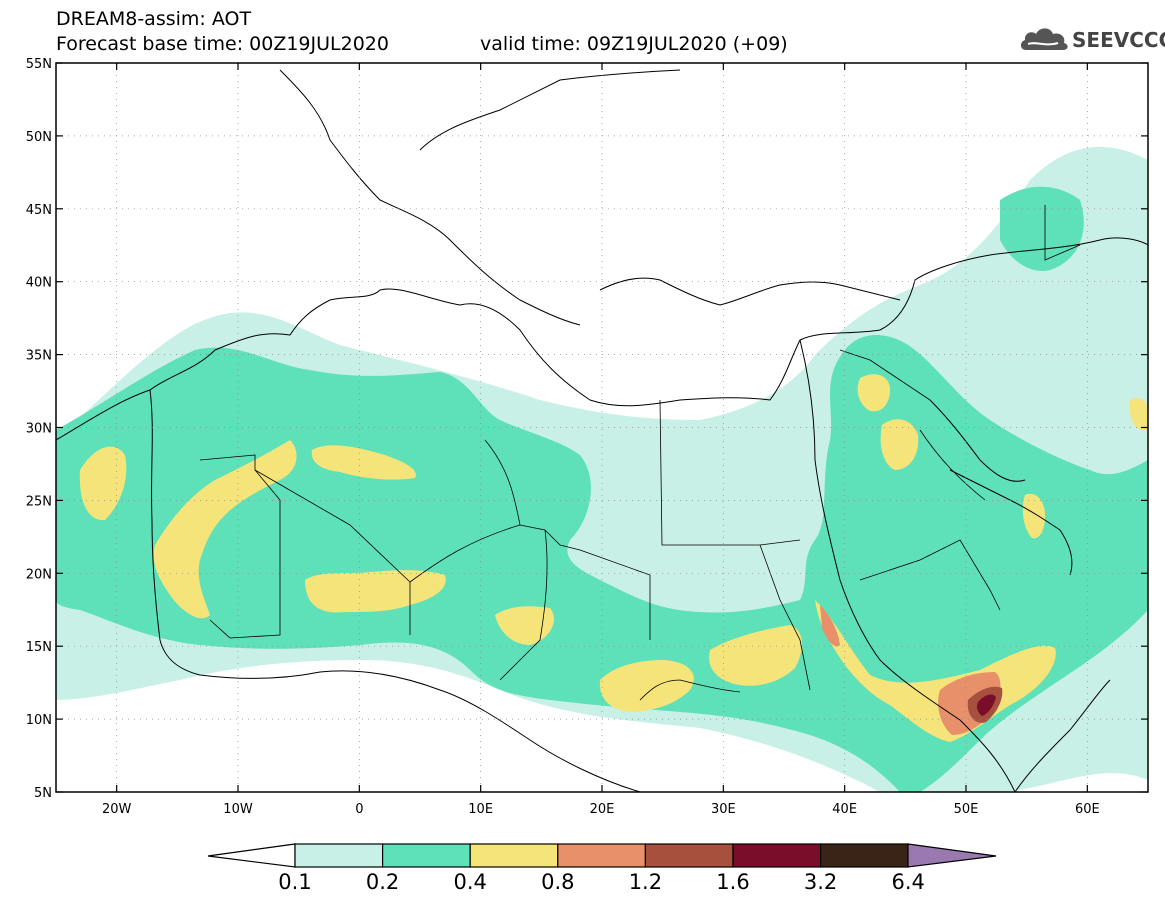 The height and width of the screenshot is (905, 1165). Describe the element at coordinates (1044, 39) in the screenshot. I see `cloud-icon` at that location.